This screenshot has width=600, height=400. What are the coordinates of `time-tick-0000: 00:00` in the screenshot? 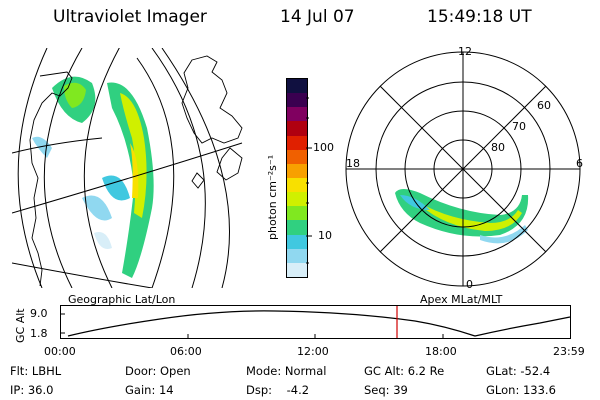 It's located at (60, 351).